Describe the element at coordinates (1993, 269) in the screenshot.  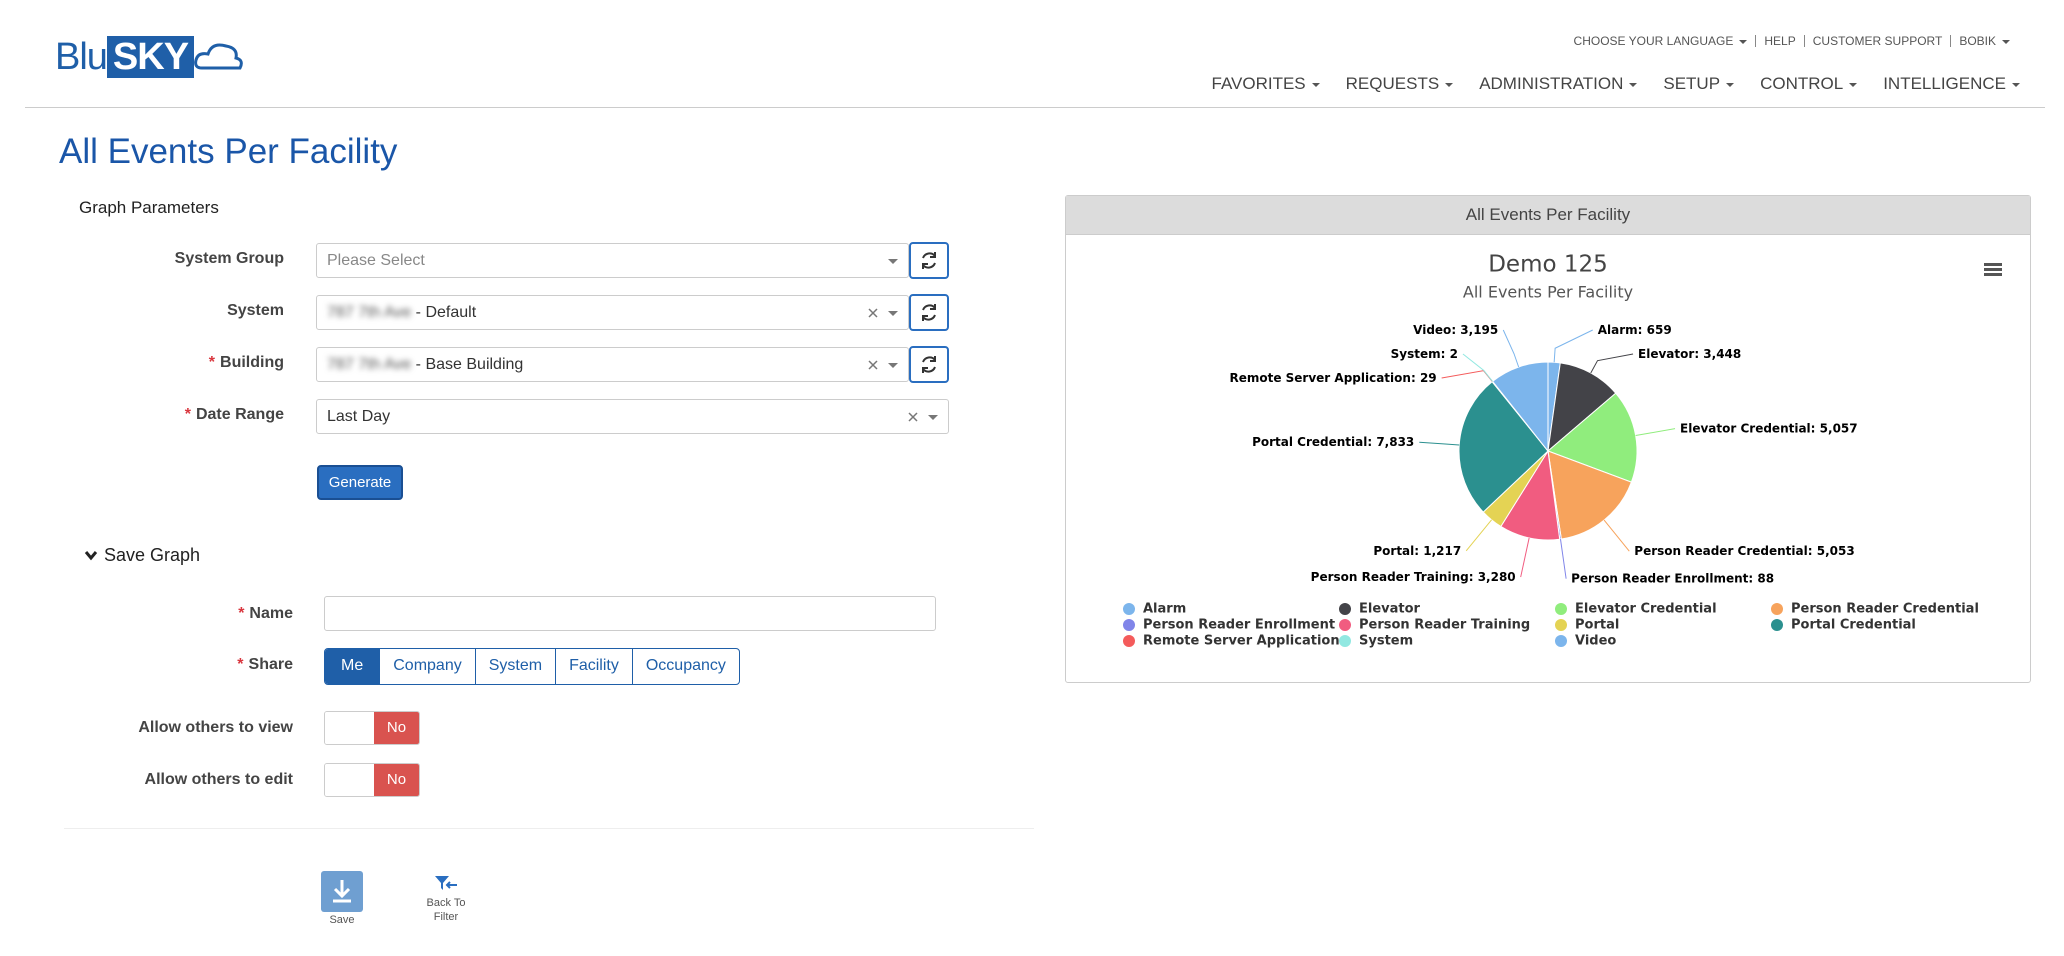
I see `chart-menu` at that location.